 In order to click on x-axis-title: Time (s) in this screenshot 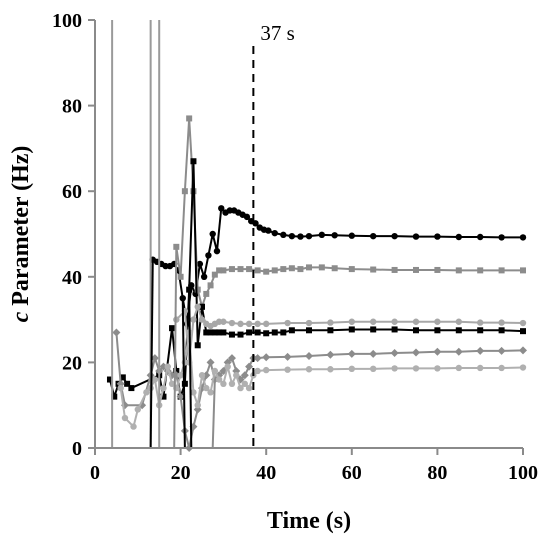, I will do `click(309, 521)`.